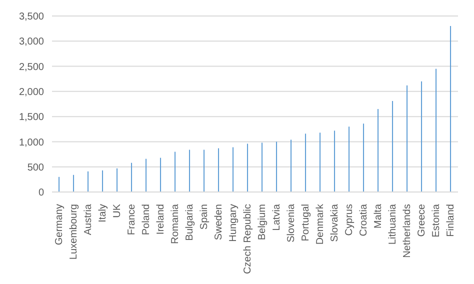  Describe the element at coordinates (233, 223) in the screenshot. I see `x-tick-label: Hungary` at that location.